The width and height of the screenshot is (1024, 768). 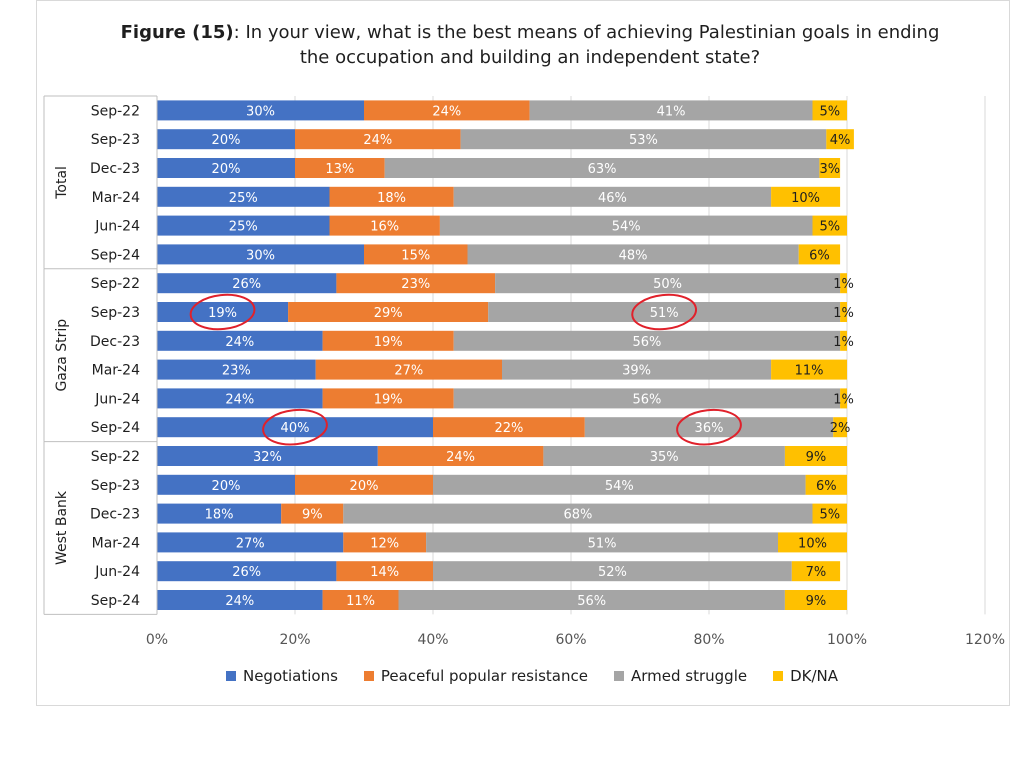 I want to click on data-label: 41%, so click(x=671, y=111).